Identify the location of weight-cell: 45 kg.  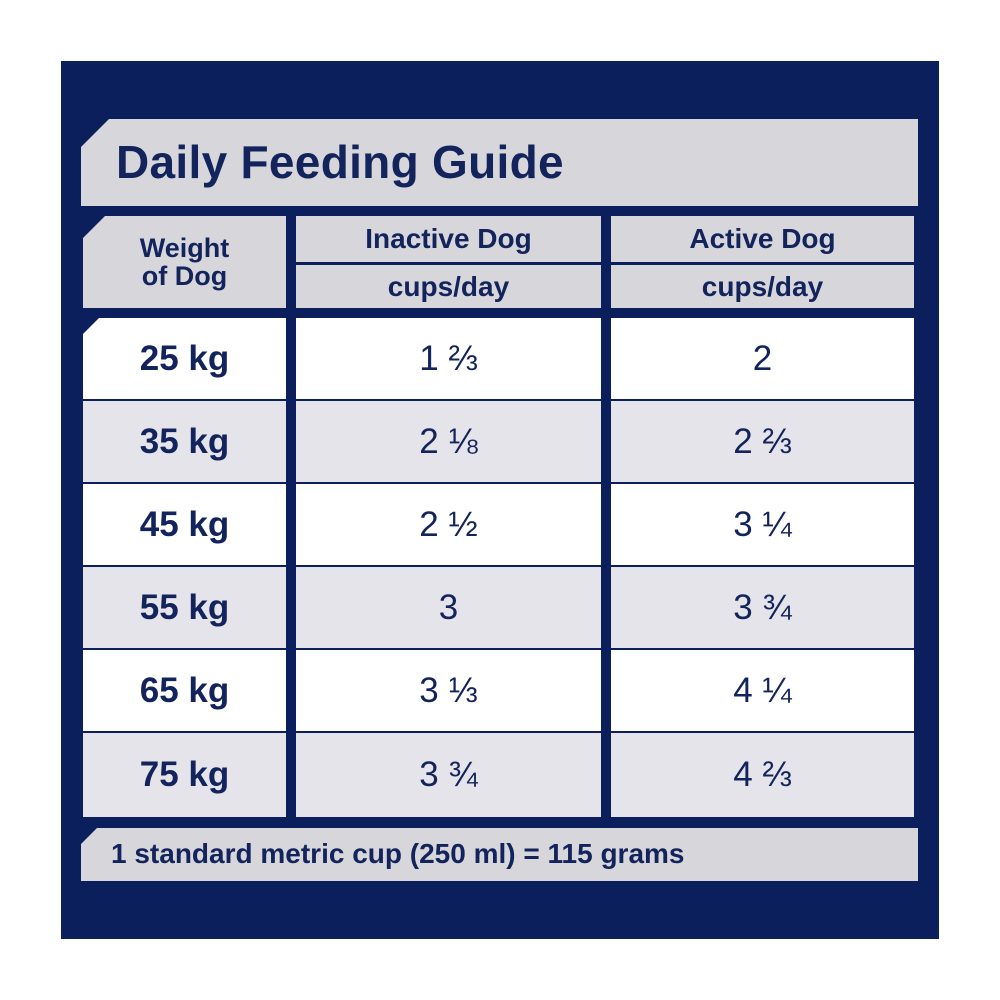
(184, 524).